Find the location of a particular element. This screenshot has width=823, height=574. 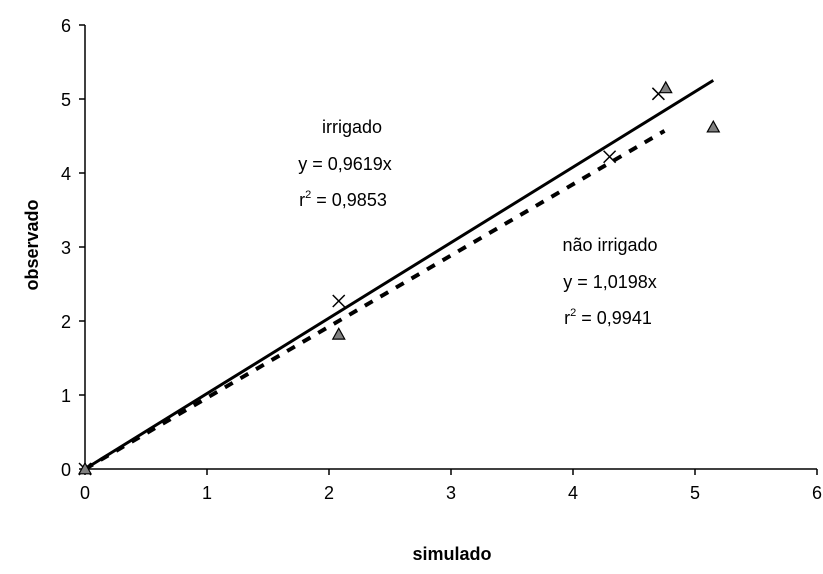

y-axis-title: observado is located at coordinates (32, 244).